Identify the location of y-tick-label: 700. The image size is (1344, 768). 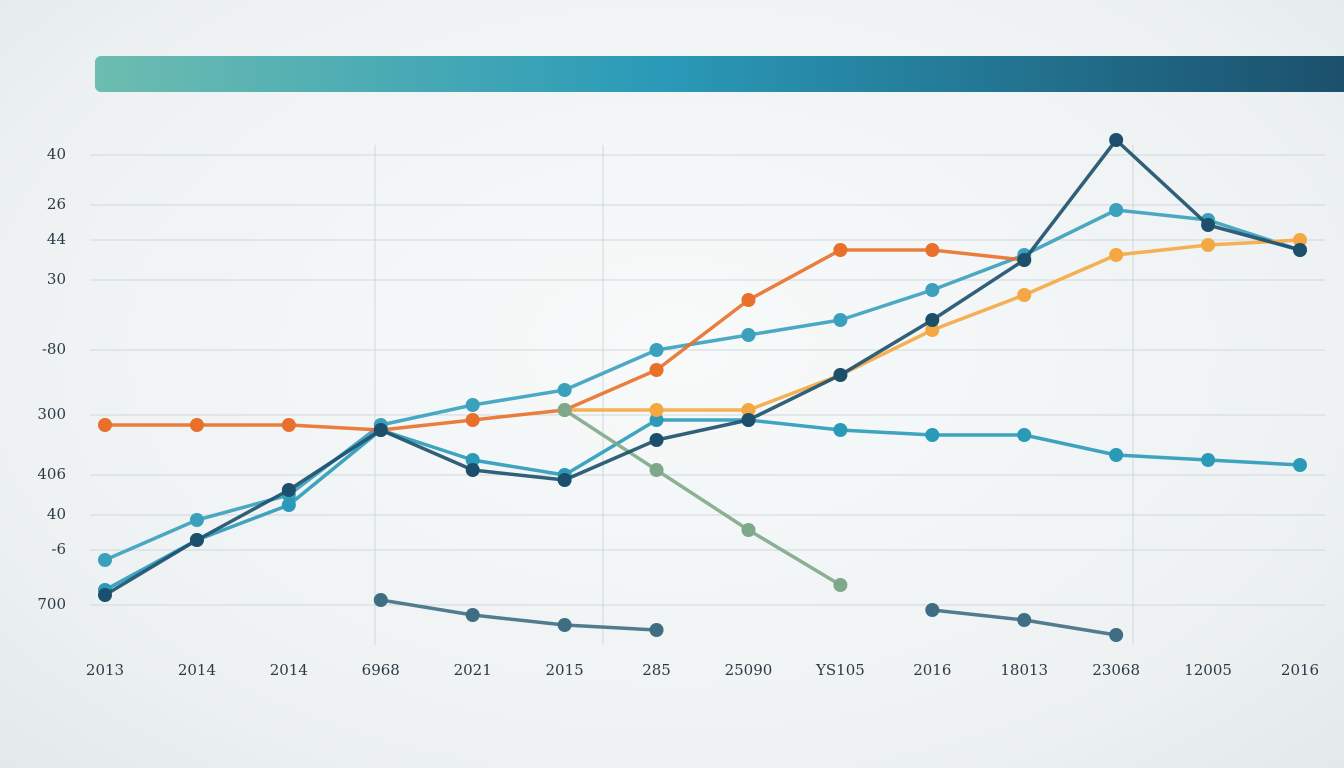
(51, 604).